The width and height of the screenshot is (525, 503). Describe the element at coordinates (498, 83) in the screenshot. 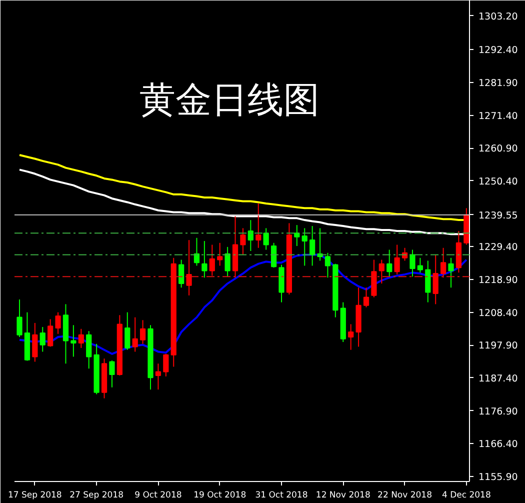

I see `y-tick-label: 1281.90` at that location.